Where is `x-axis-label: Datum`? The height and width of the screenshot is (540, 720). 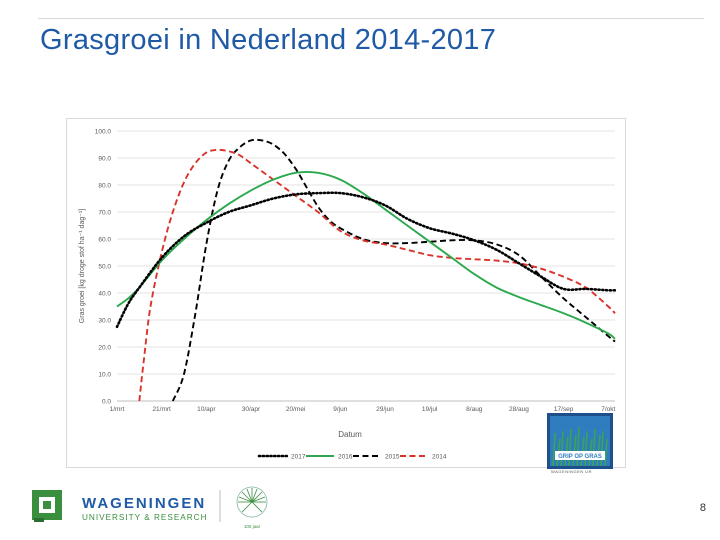 x-axis-label: Datum is located at coordinates (350, 434).